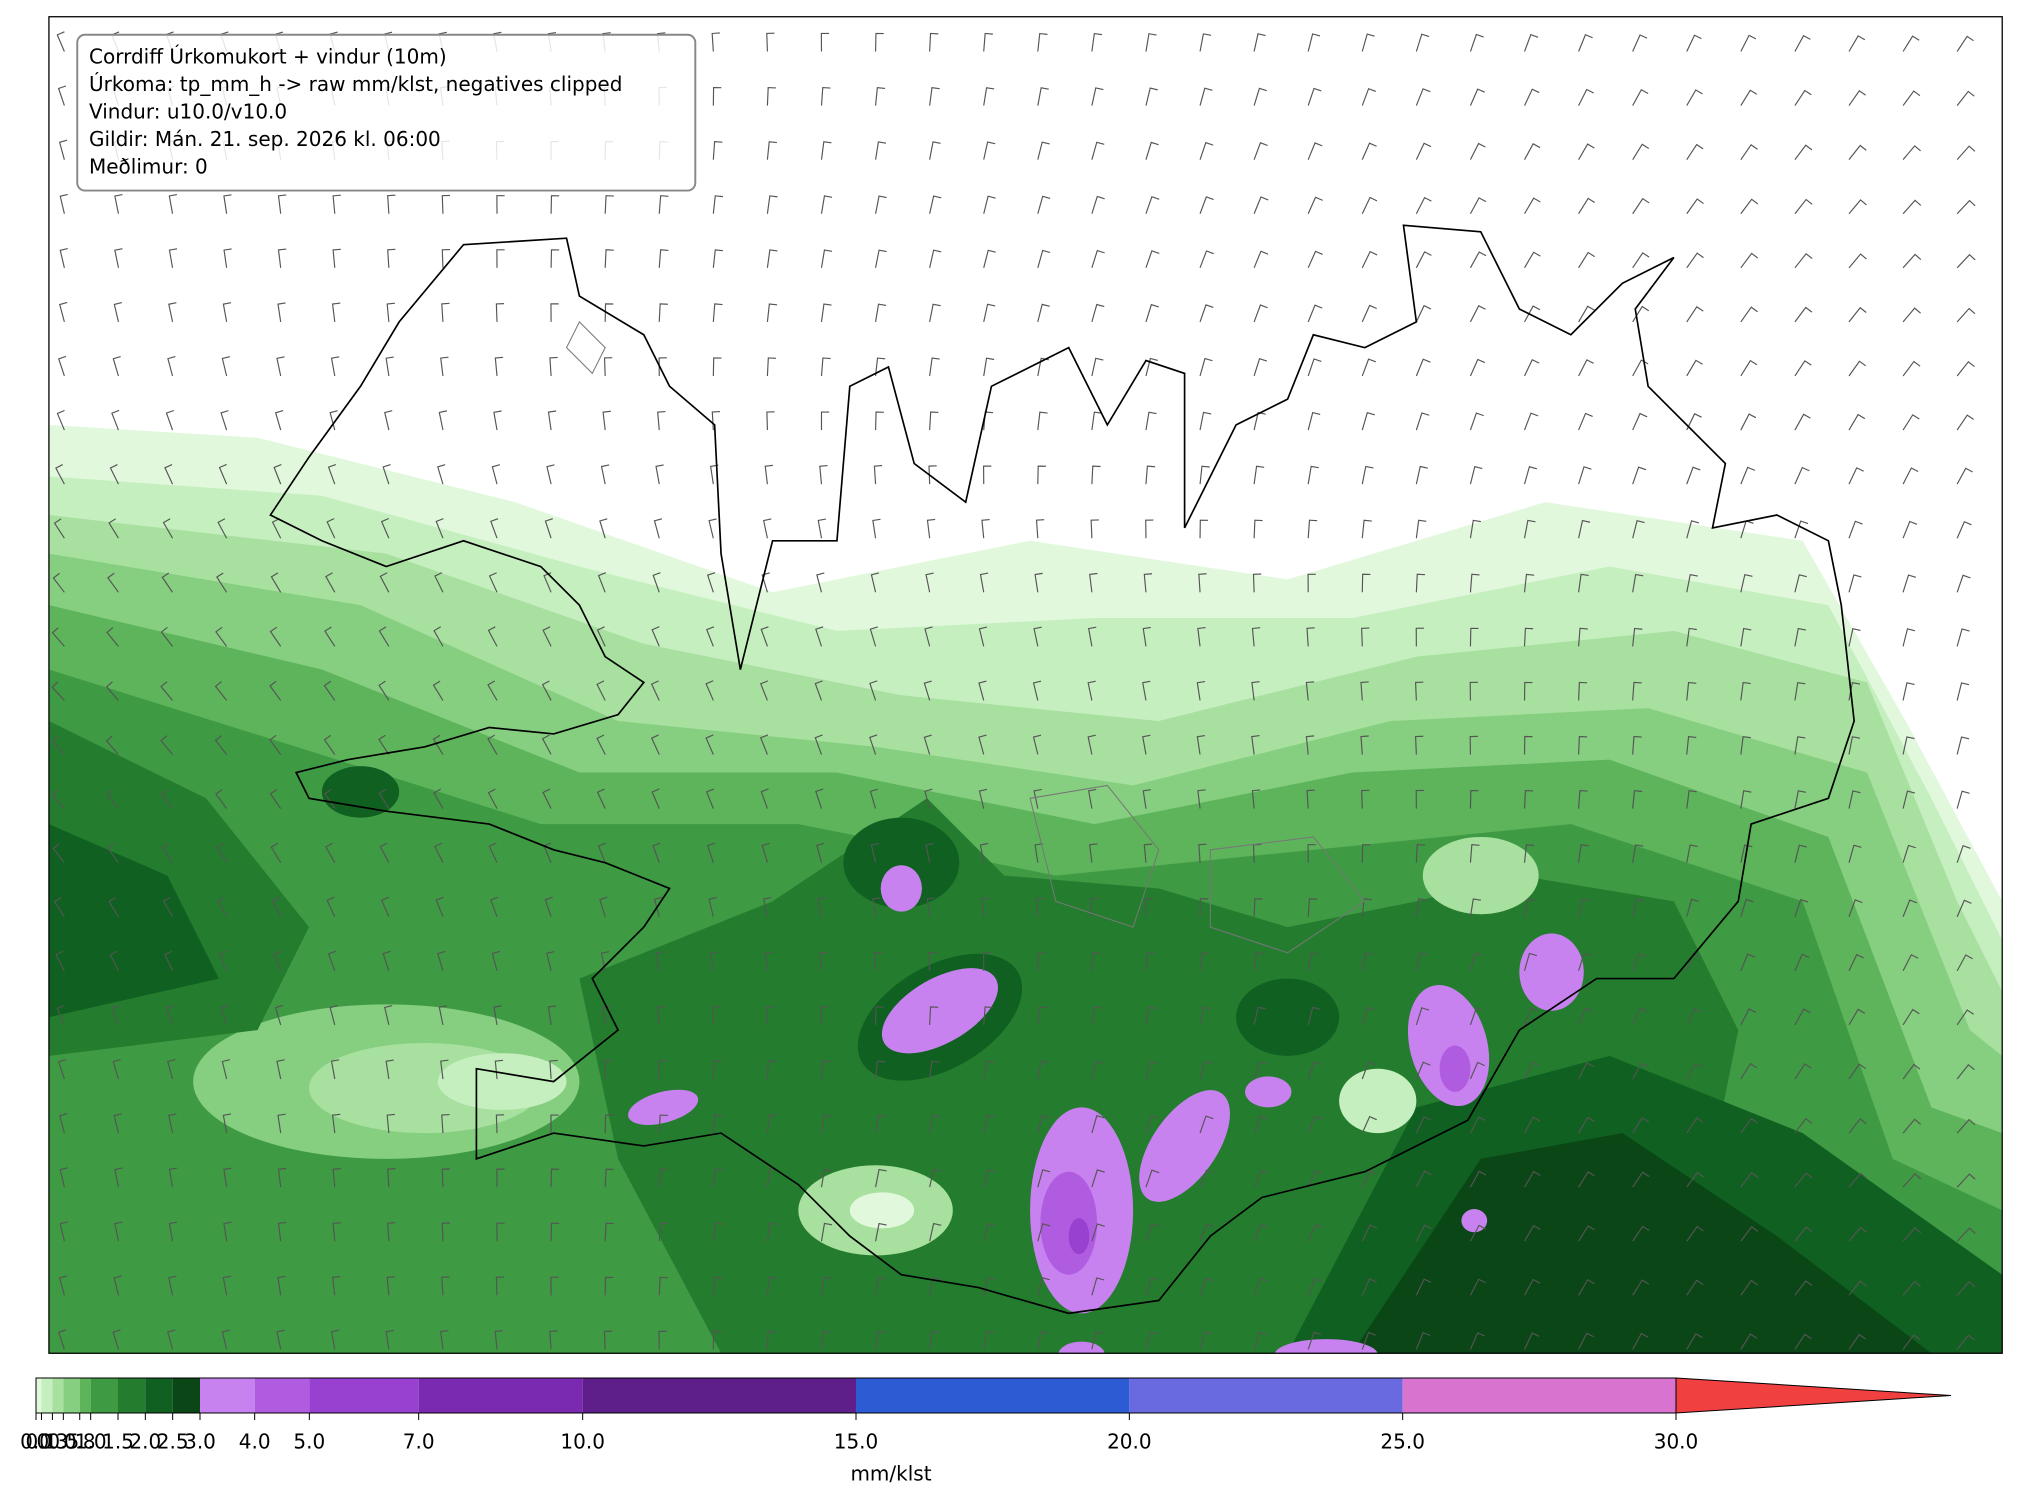 The height and width of the screenshot is (1507, 2019). What do you see at coordinates (145, 1442) in the screenshot?
I see `colorbar-tick-label: 2.0` at bounding box center [145, 1442].